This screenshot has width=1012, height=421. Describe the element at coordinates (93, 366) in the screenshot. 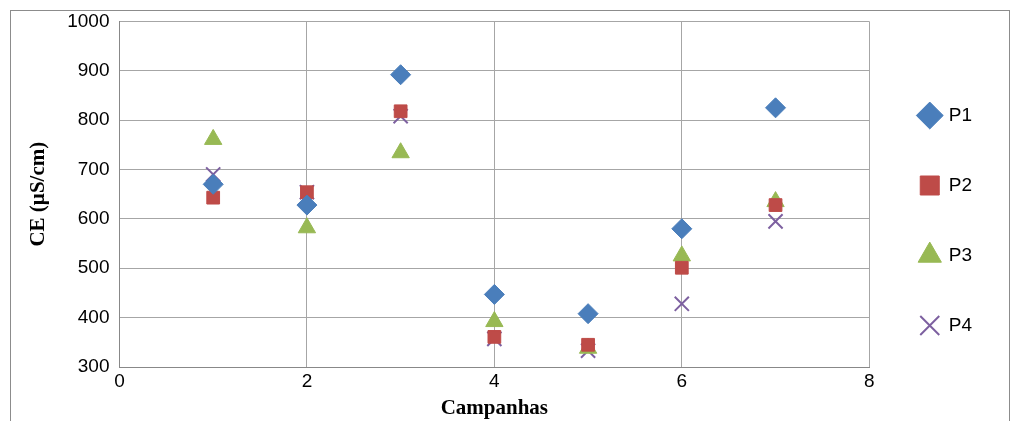

I see `y-tick-label: 300` at that location.